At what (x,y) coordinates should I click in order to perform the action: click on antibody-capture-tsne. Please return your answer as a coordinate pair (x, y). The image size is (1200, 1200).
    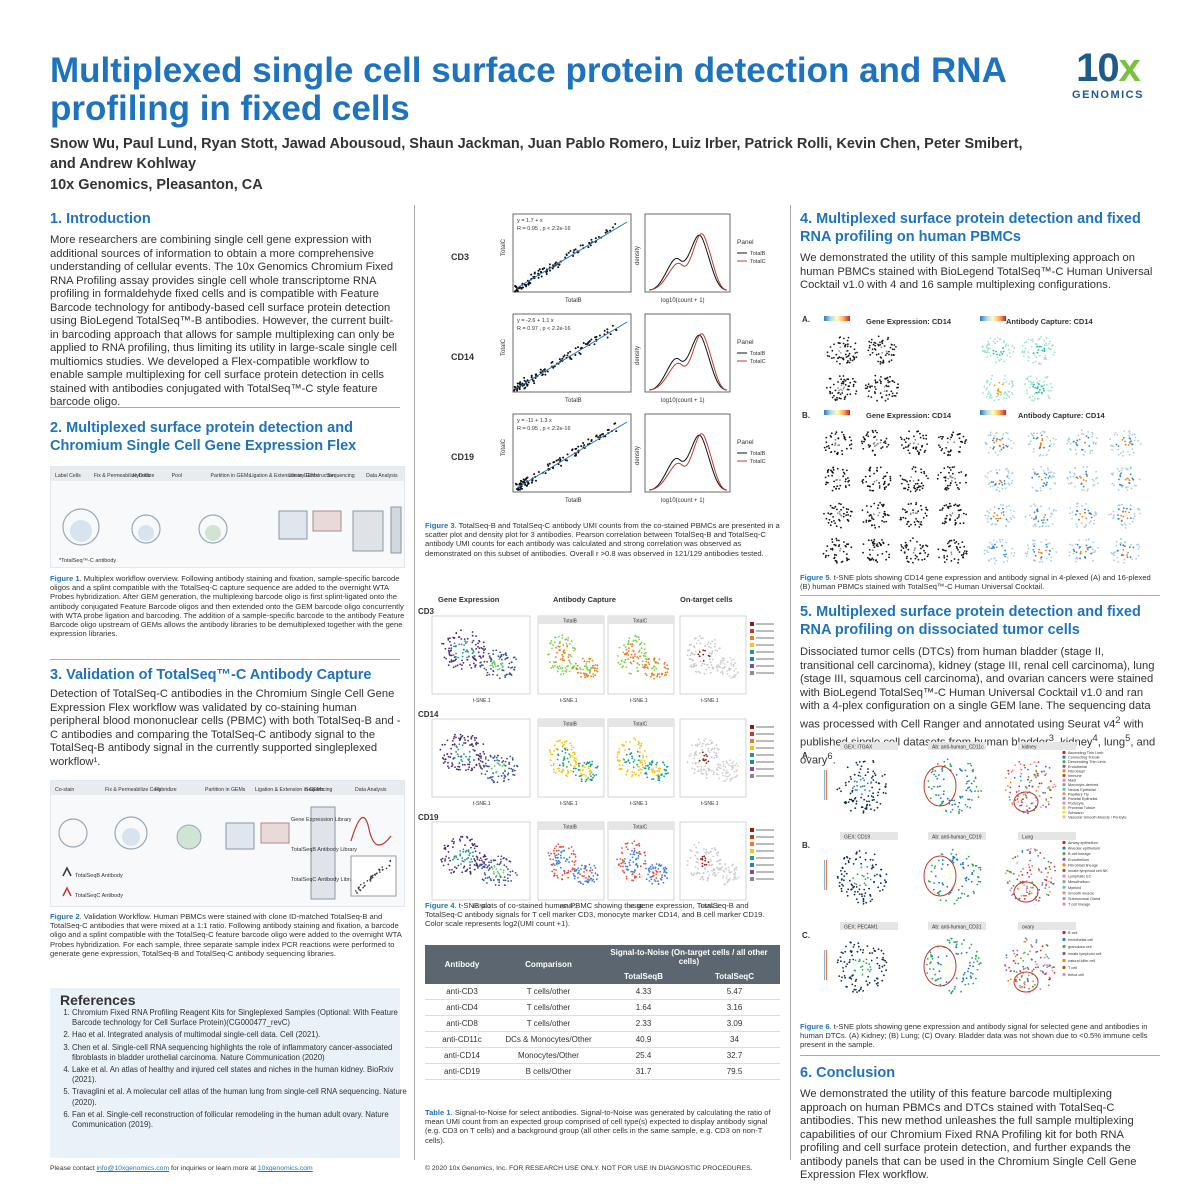
    Looking at the image, I should click on (573, 656).